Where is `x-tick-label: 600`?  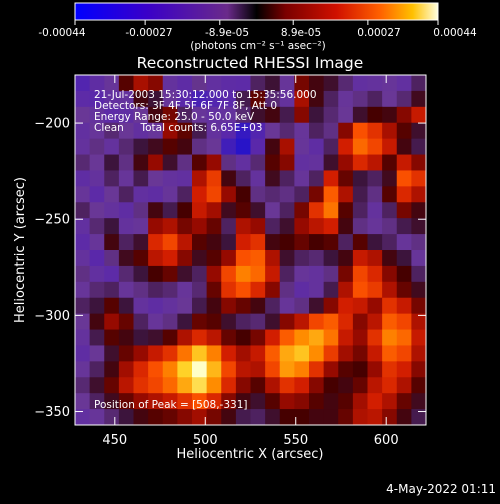 x-tick-label: 600 is located at coordinates (386, 440).